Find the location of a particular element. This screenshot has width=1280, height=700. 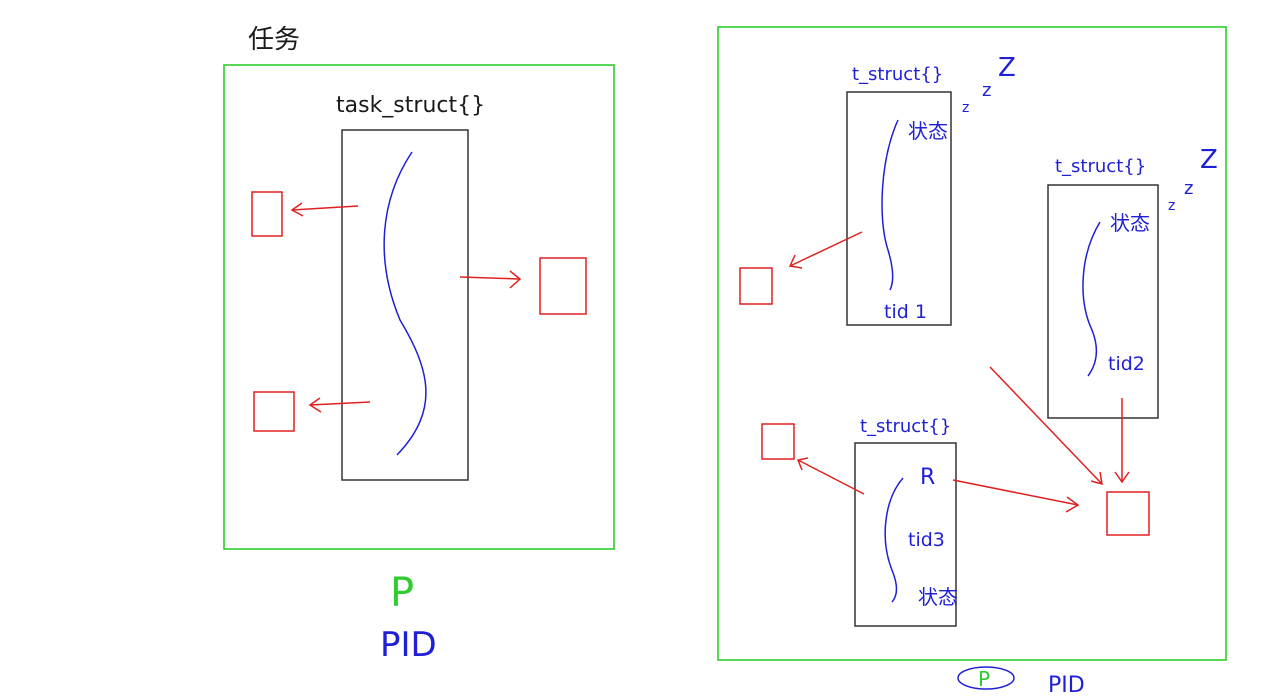

task-struct-box is located at coordinates (405, 305).